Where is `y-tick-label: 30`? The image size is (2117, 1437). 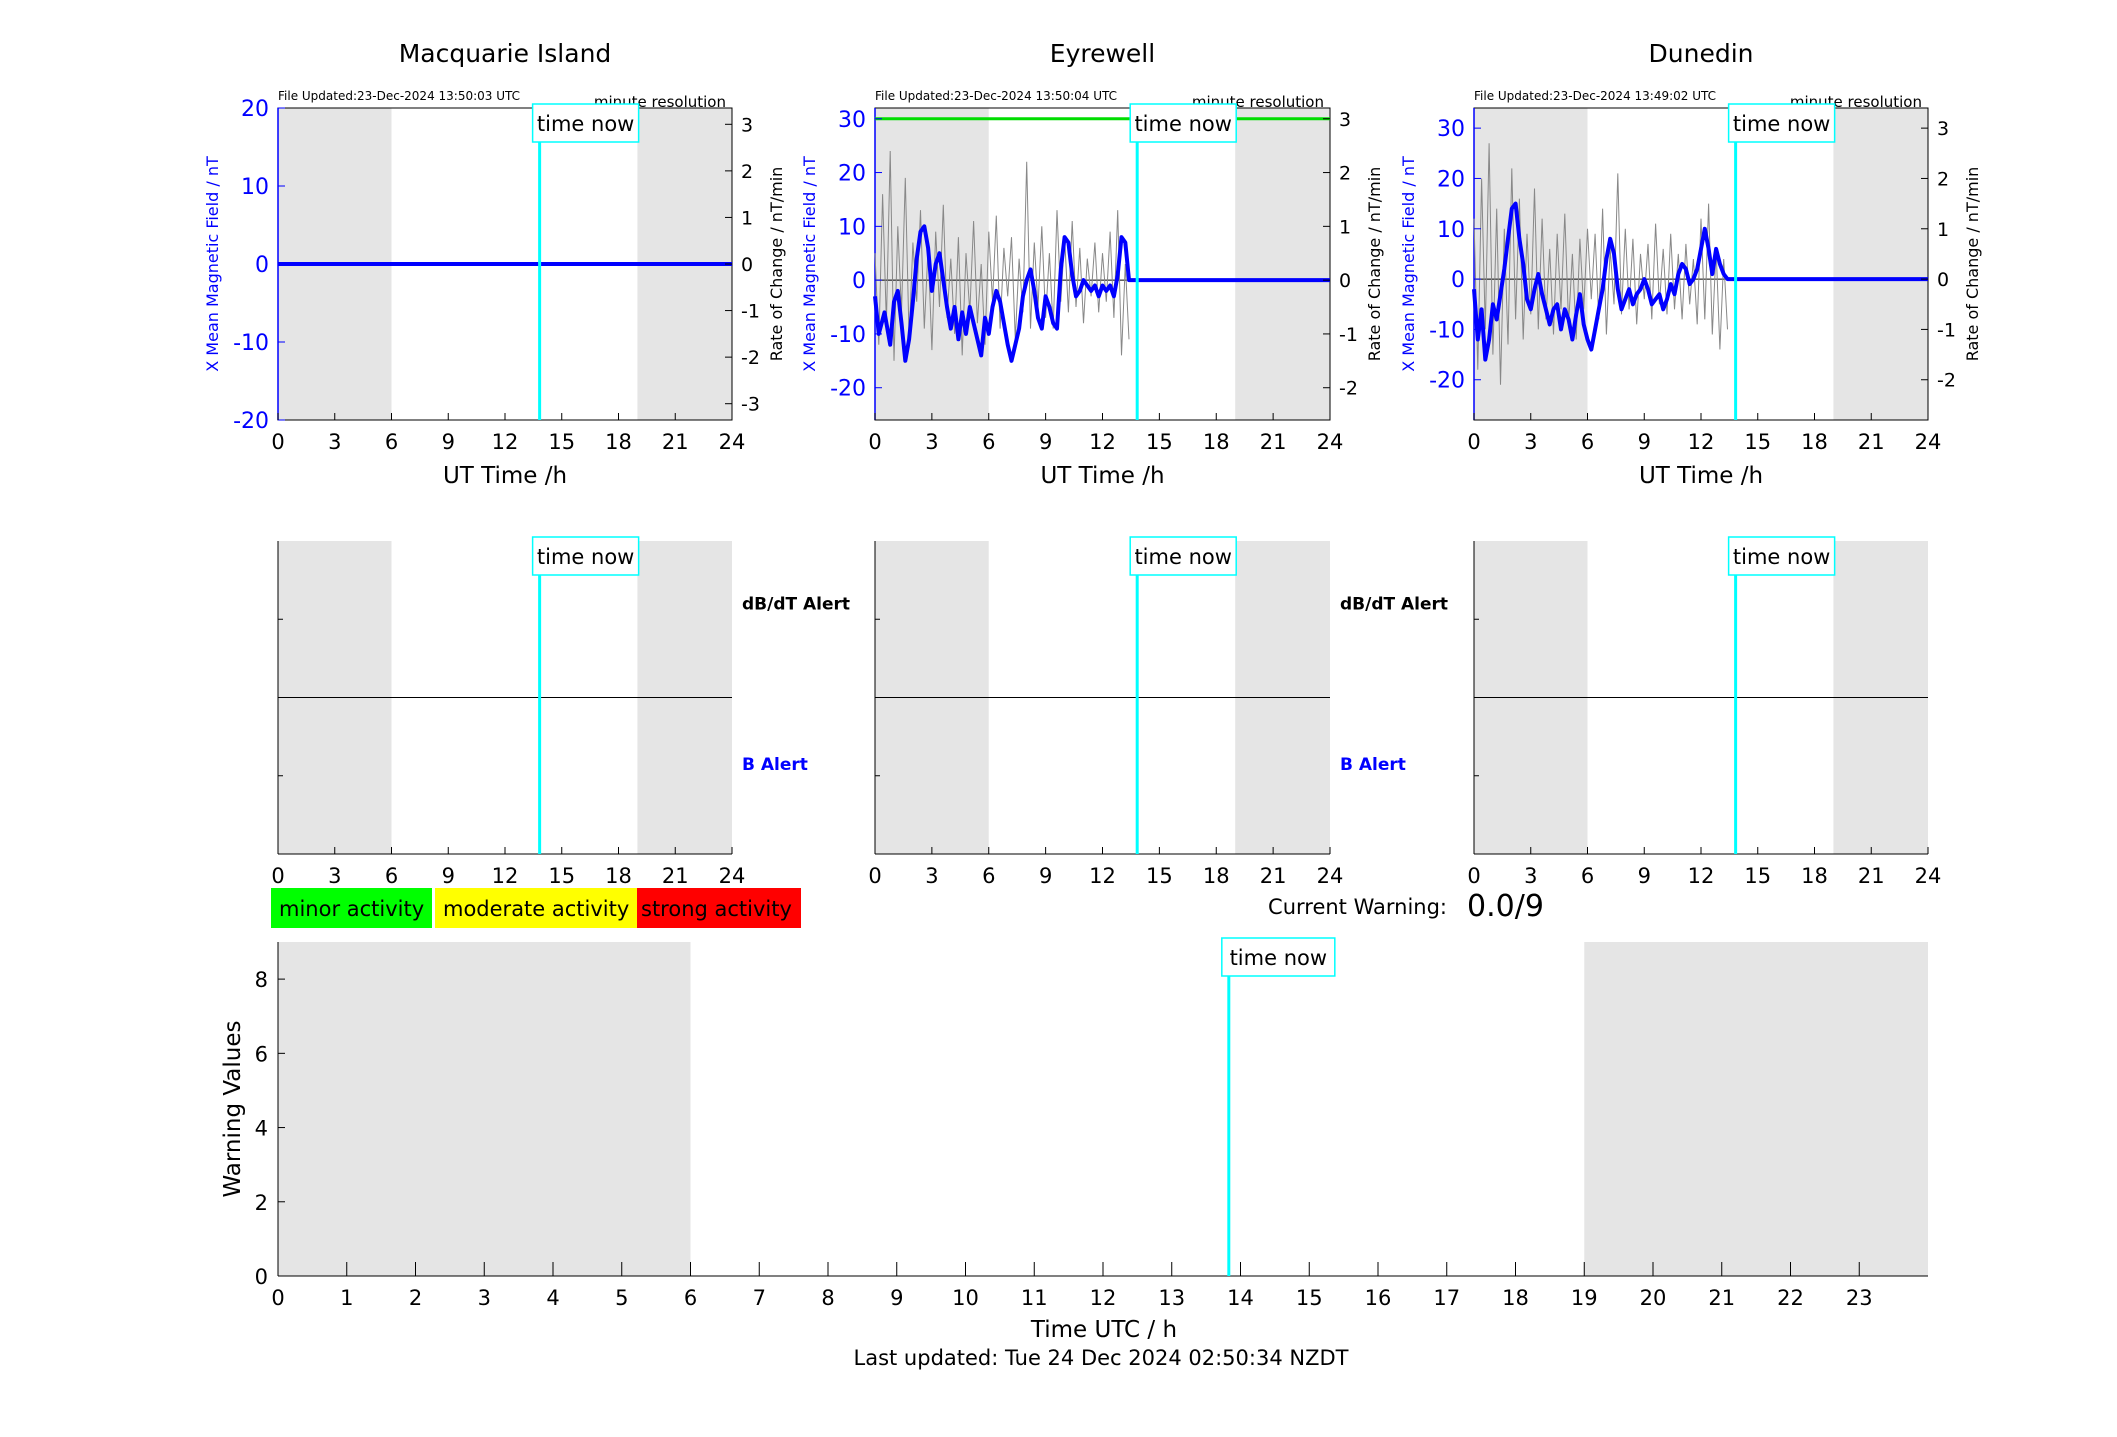
y-tick-label: 30 is located at coordinates (1451, 129).